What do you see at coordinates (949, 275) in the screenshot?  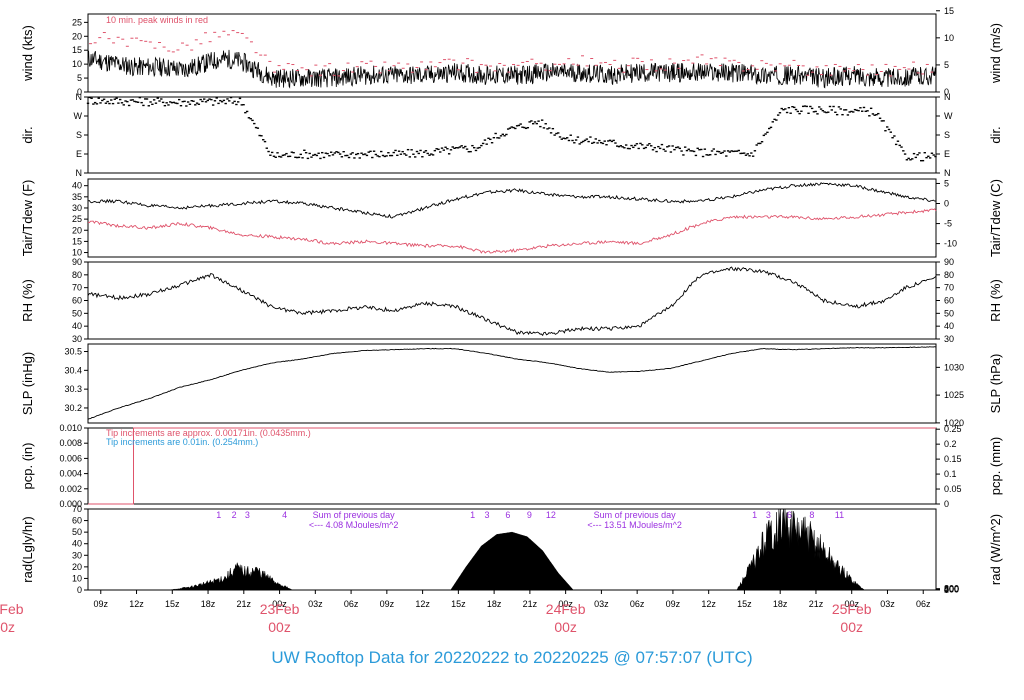 I see `y-tick-label-right: 80` at bounding box center [949, 275].